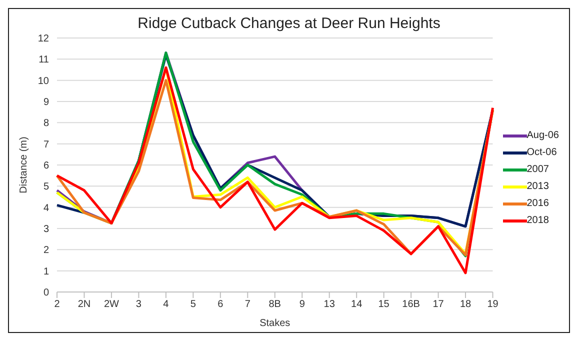 The image size is (576, 339). What do you see at coordinates (493, 304) in the screenshot?
I see `x-tick-label: 19` at bounding box center [493, 304].